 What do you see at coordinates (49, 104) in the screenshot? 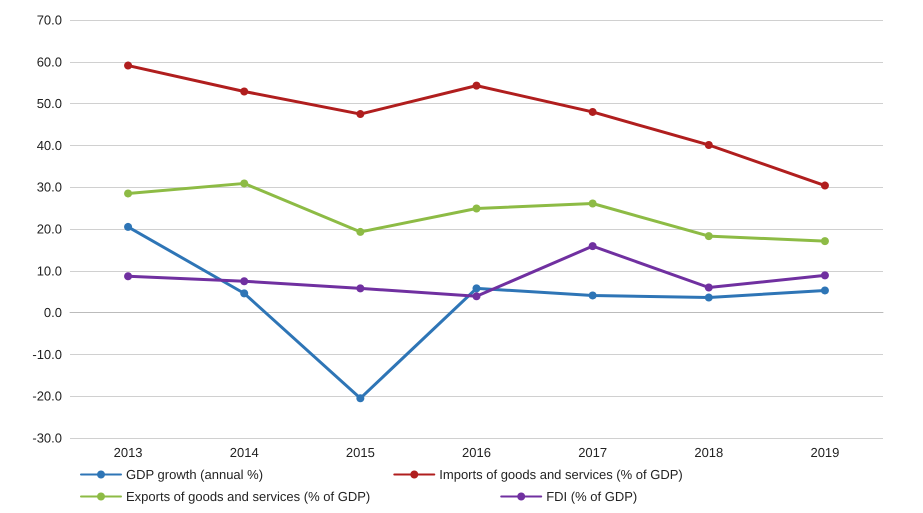
I see `y-tick-label: 50.0` at bounding box center [49, 104].